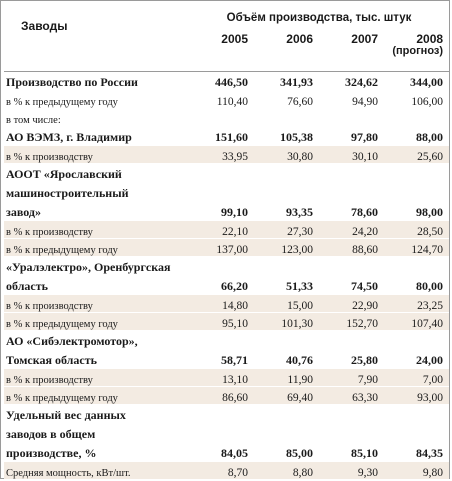  I want to click on cell-value: 107,40, so click(417, 321).